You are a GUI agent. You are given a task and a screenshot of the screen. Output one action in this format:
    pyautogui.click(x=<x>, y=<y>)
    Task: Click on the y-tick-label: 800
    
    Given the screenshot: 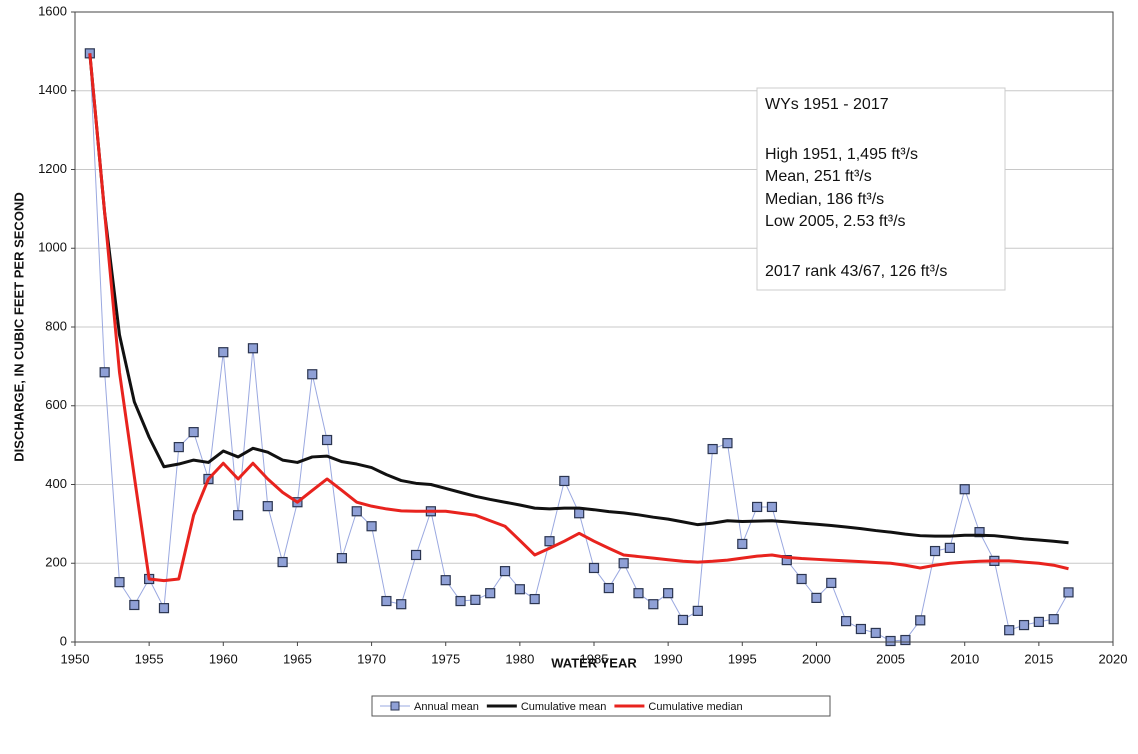 What is the action you would take?
    pyautogui.click(x=56, y=325)
    